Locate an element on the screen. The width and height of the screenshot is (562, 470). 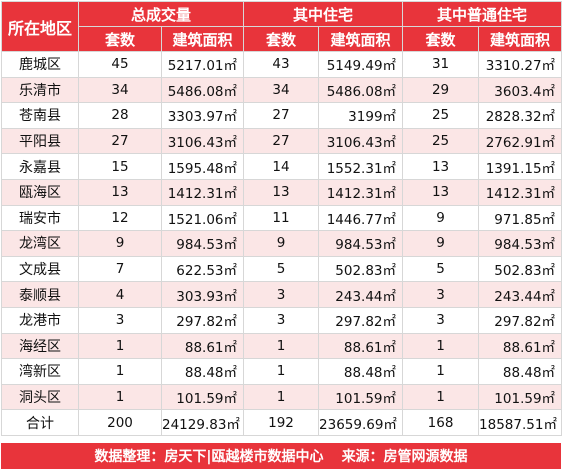
source-footer: 数据整理：房天下|瓯越楼市数据中心 来源：房管网源数据 is located at coordinates (281, 456).